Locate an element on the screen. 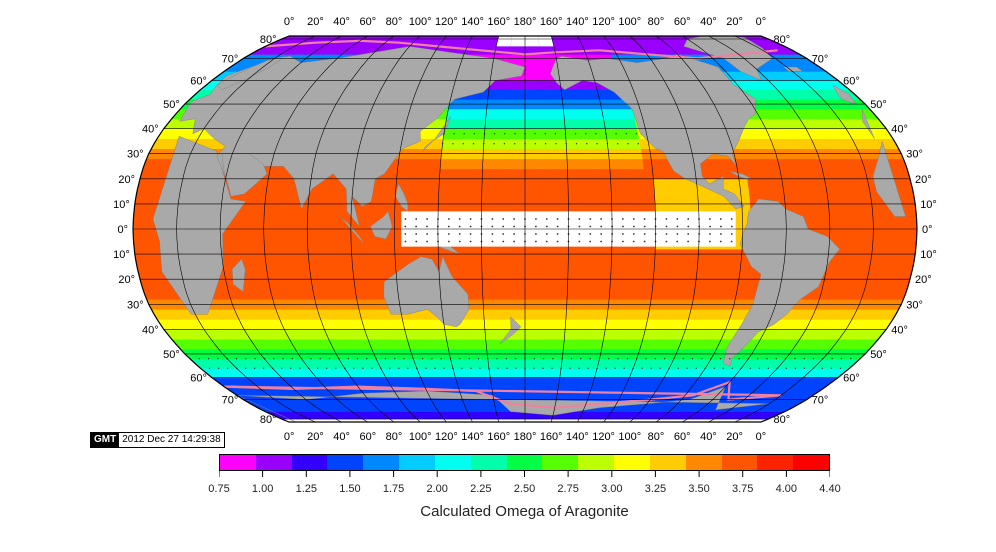  right-lat-label: 30° is located at coordinates (914, 155).